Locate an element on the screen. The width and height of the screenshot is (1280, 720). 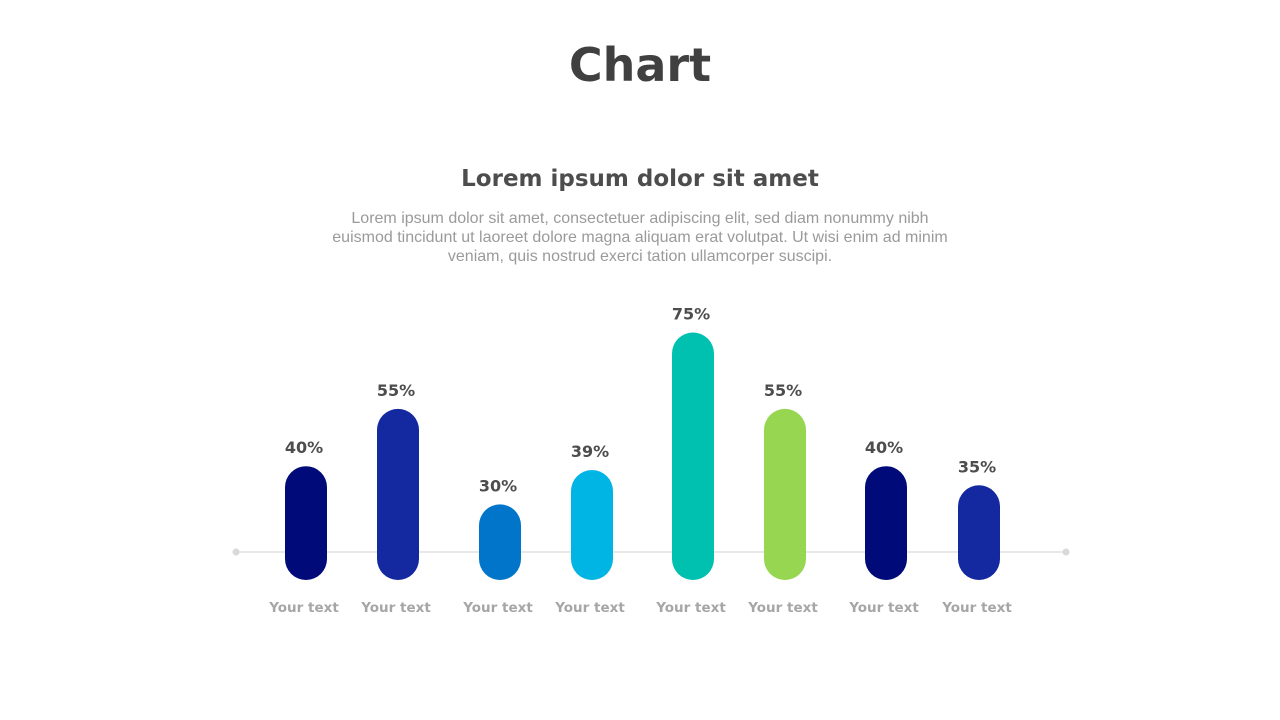
baseline-start-dot is located at coordinates (236, 552).